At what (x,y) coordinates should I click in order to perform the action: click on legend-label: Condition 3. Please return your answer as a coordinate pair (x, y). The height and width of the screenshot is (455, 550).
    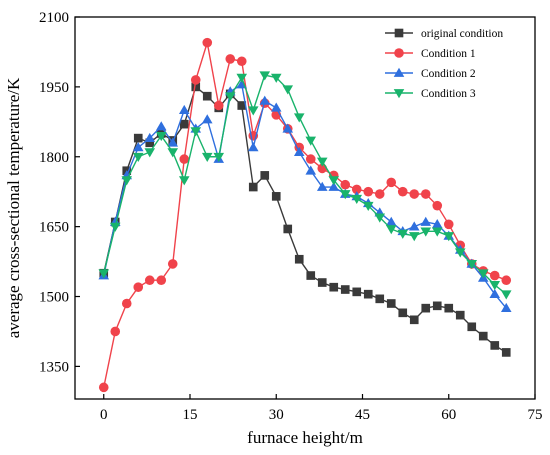
    Looking at the image, I should click on (448, 94).